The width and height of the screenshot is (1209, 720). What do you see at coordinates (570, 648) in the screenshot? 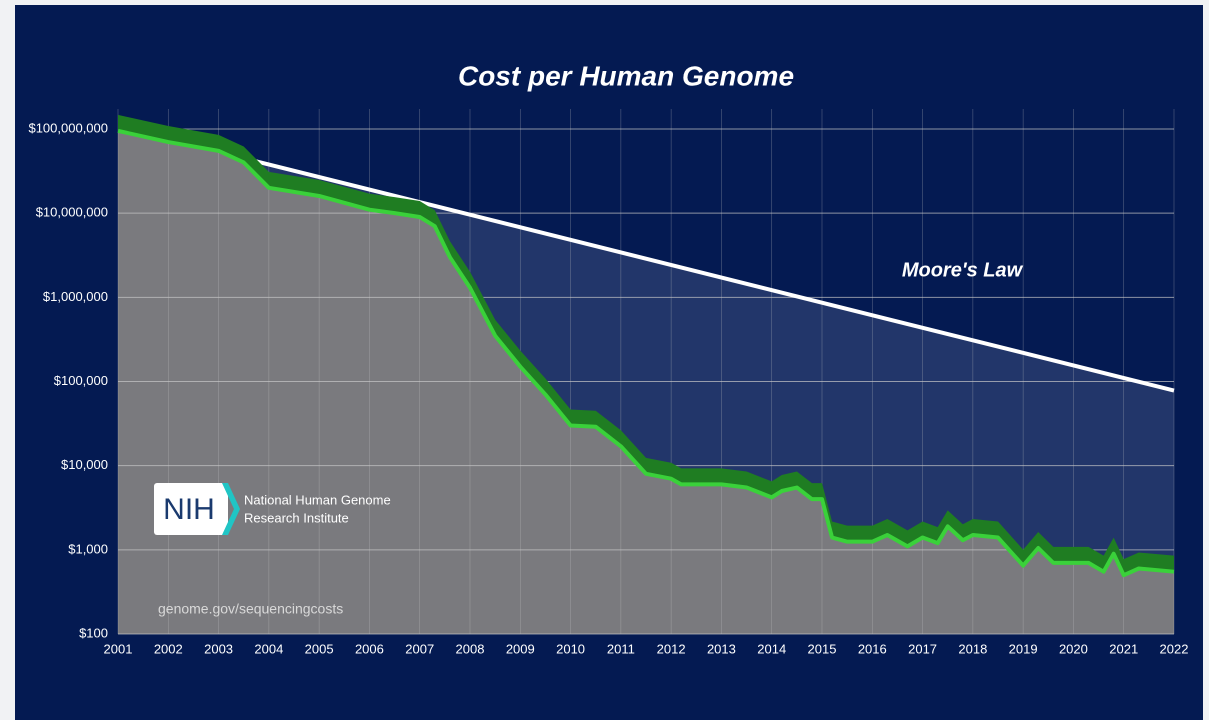
I see `x-tick-label: 2010` at bounding box center [570, 648].